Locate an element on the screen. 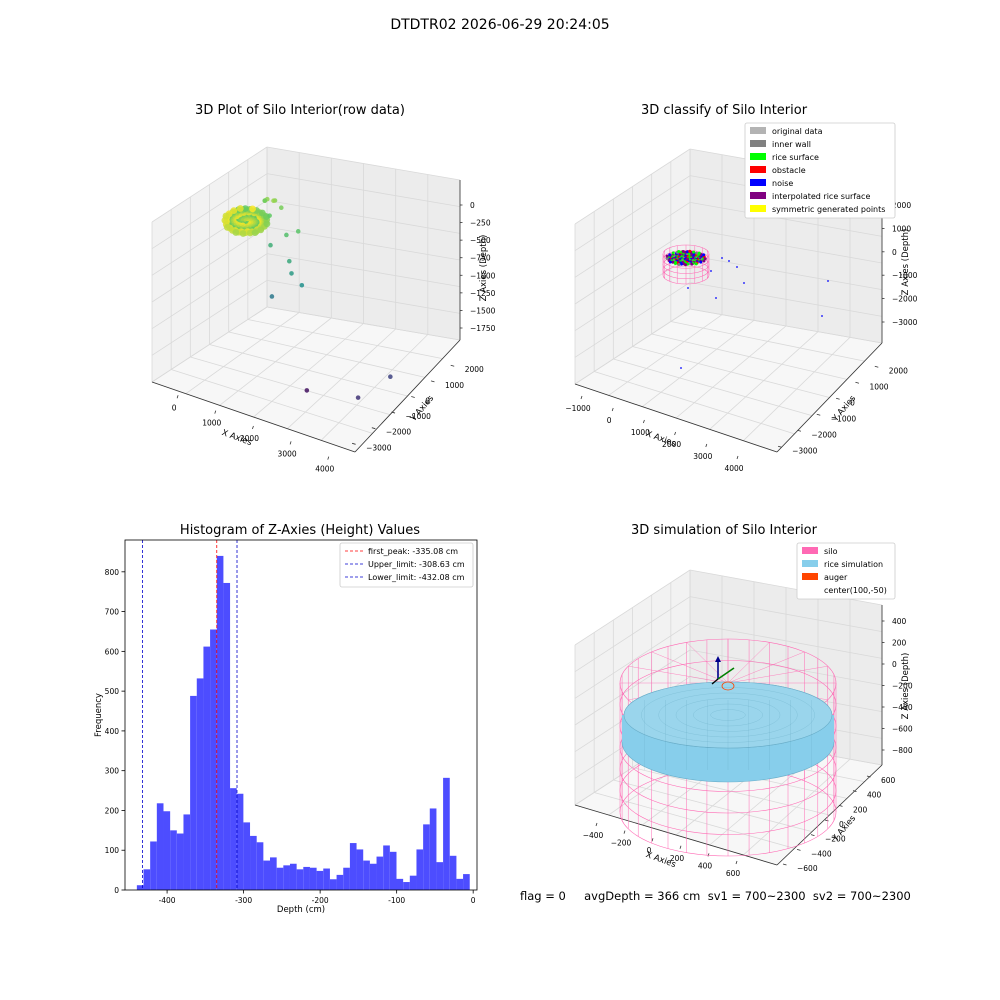 The image size is (1000, 1000). legend-frame is located at coordinates (820, 170).